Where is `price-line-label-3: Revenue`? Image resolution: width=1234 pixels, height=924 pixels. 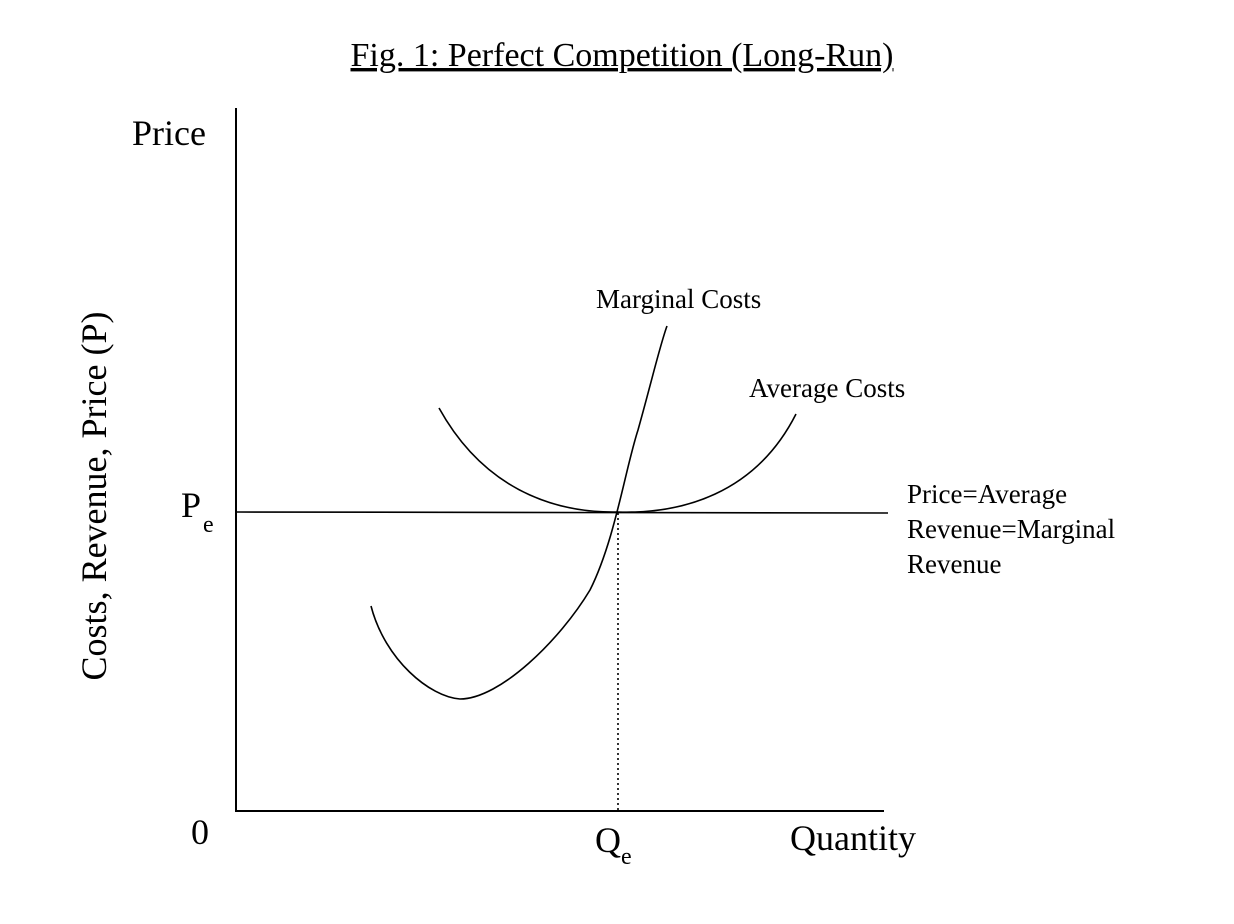
price-line-label-3: Revenue is located at coordinates (954, 564).